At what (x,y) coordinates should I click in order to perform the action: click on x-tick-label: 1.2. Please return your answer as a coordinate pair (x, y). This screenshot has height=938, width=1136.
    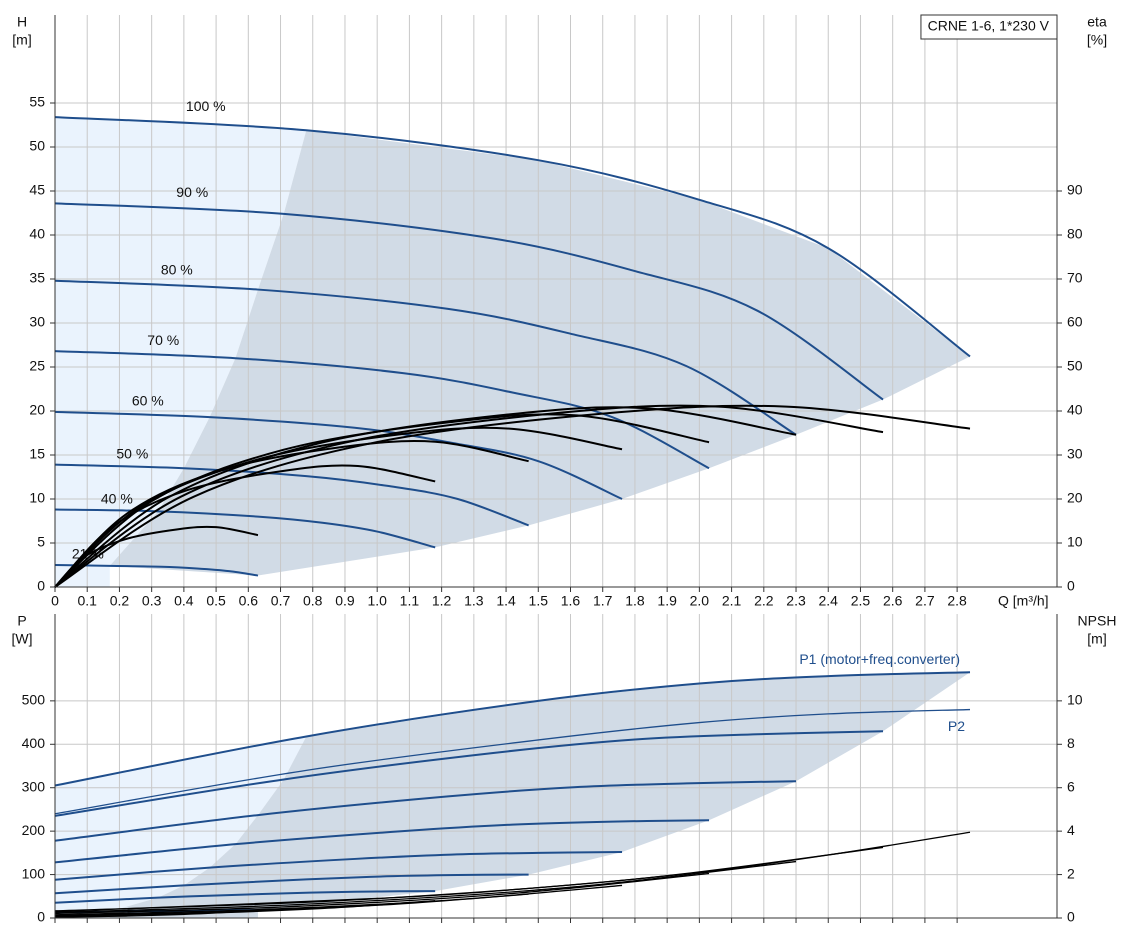
    Looking at the image, I should click on (442, 601).